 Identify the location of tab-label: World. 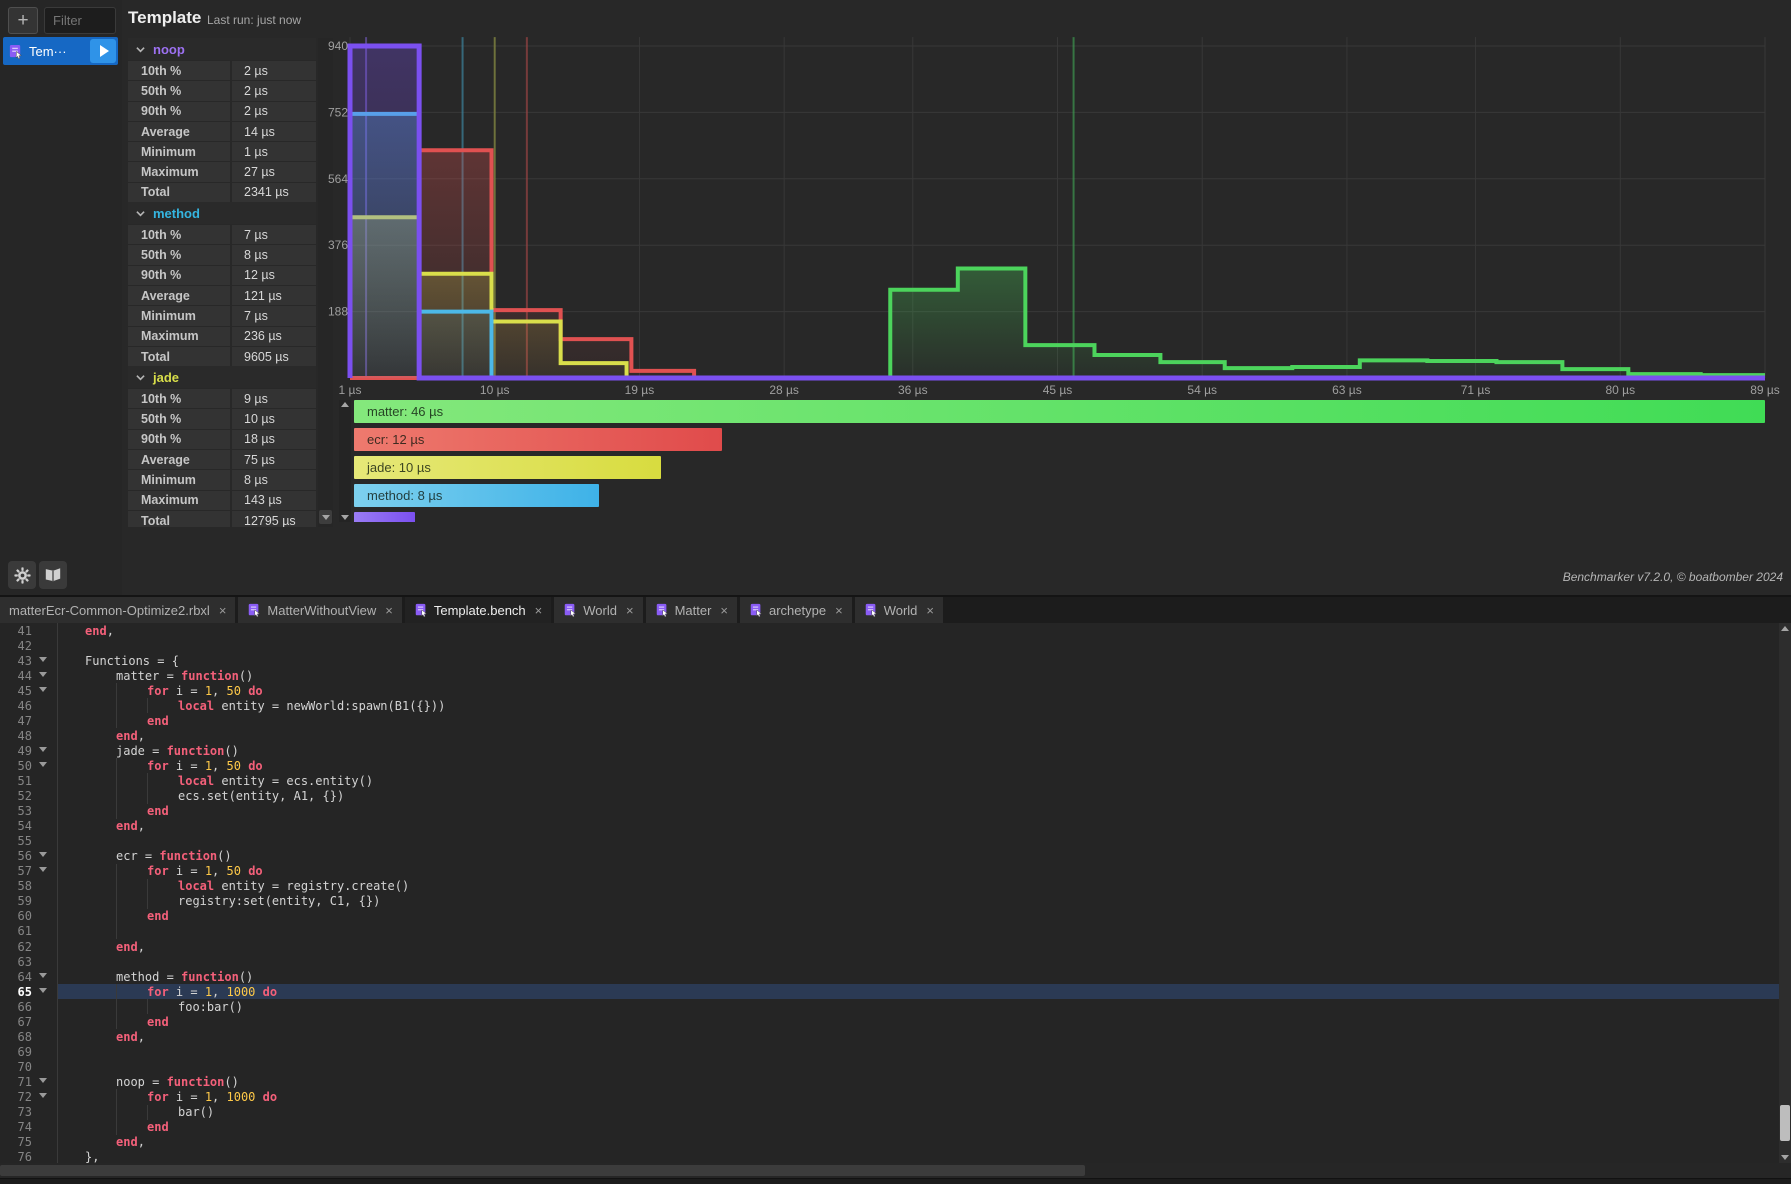
(600, 610).